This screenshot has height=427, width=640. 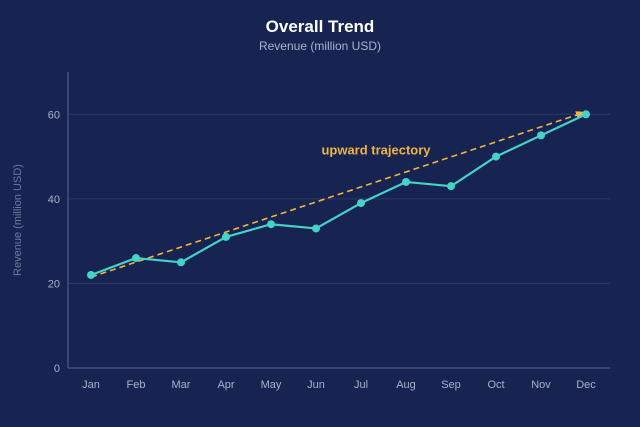 I want to click on x-tick-label: Feb, so click(x=136, y=385).